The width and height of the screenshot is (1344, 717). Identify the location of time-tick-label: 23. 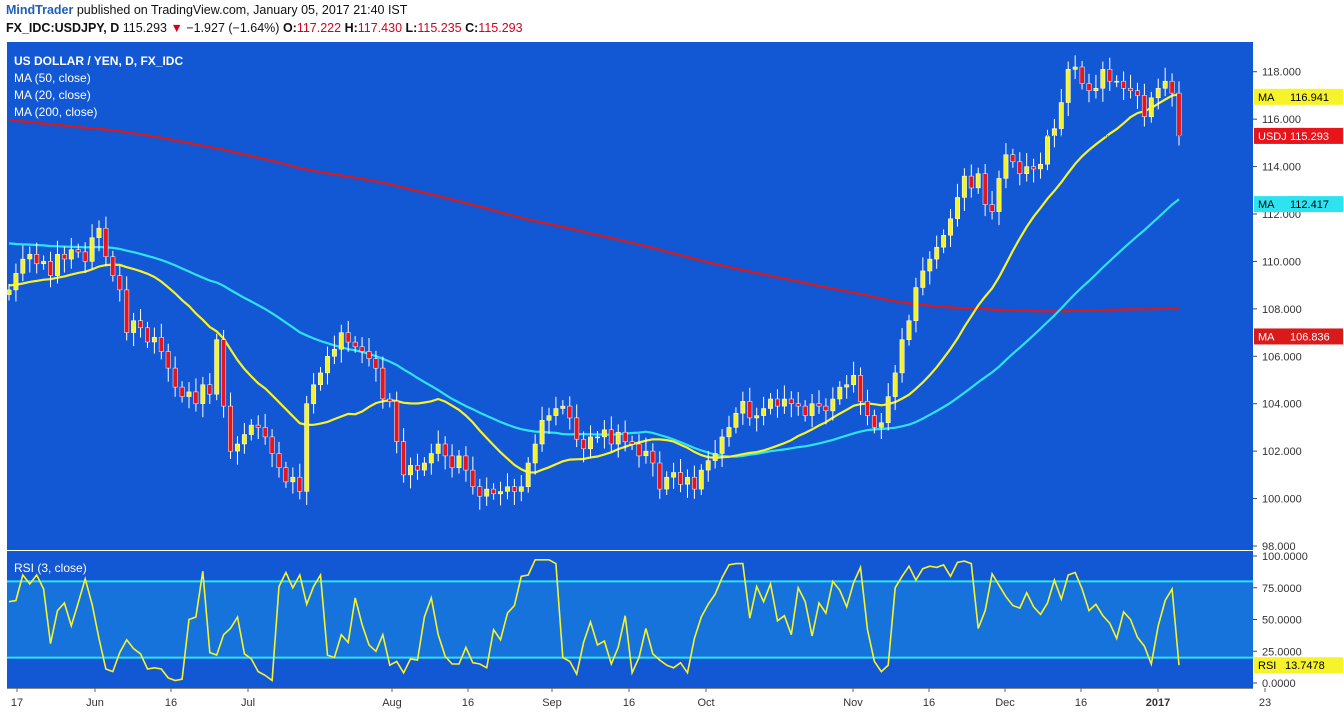
(1265, 703).